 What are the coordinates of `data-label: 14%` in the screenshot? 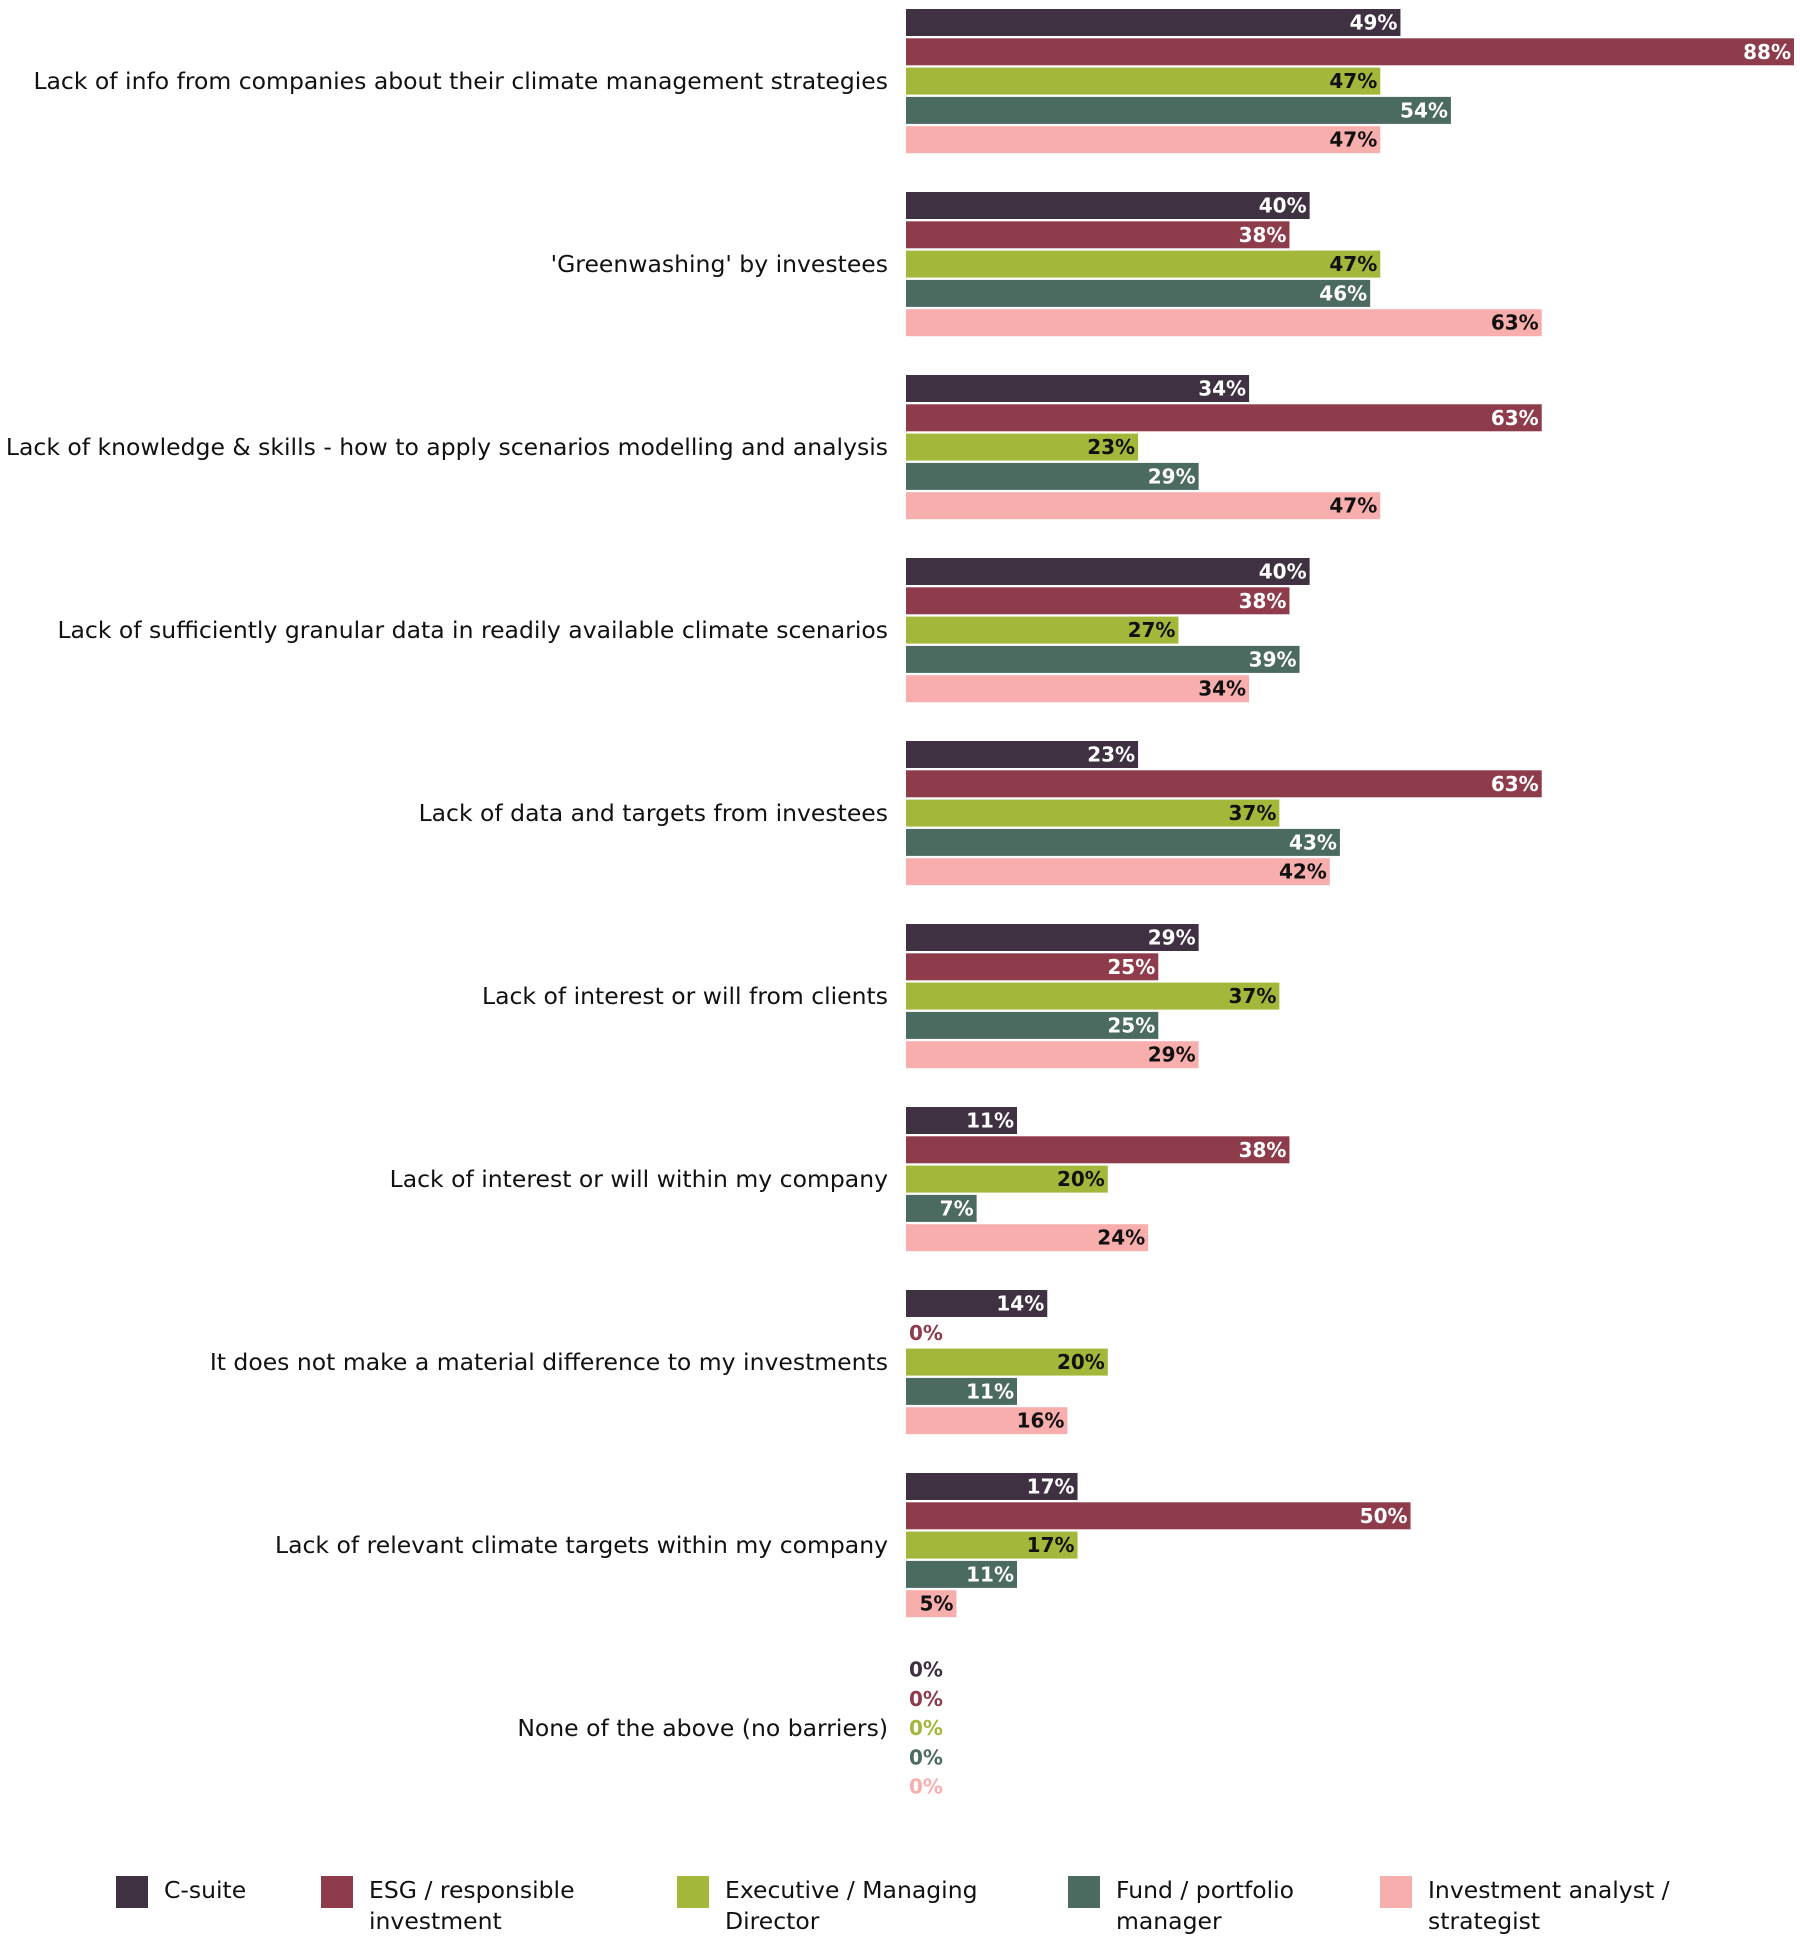 It's located at (1020, 1304).